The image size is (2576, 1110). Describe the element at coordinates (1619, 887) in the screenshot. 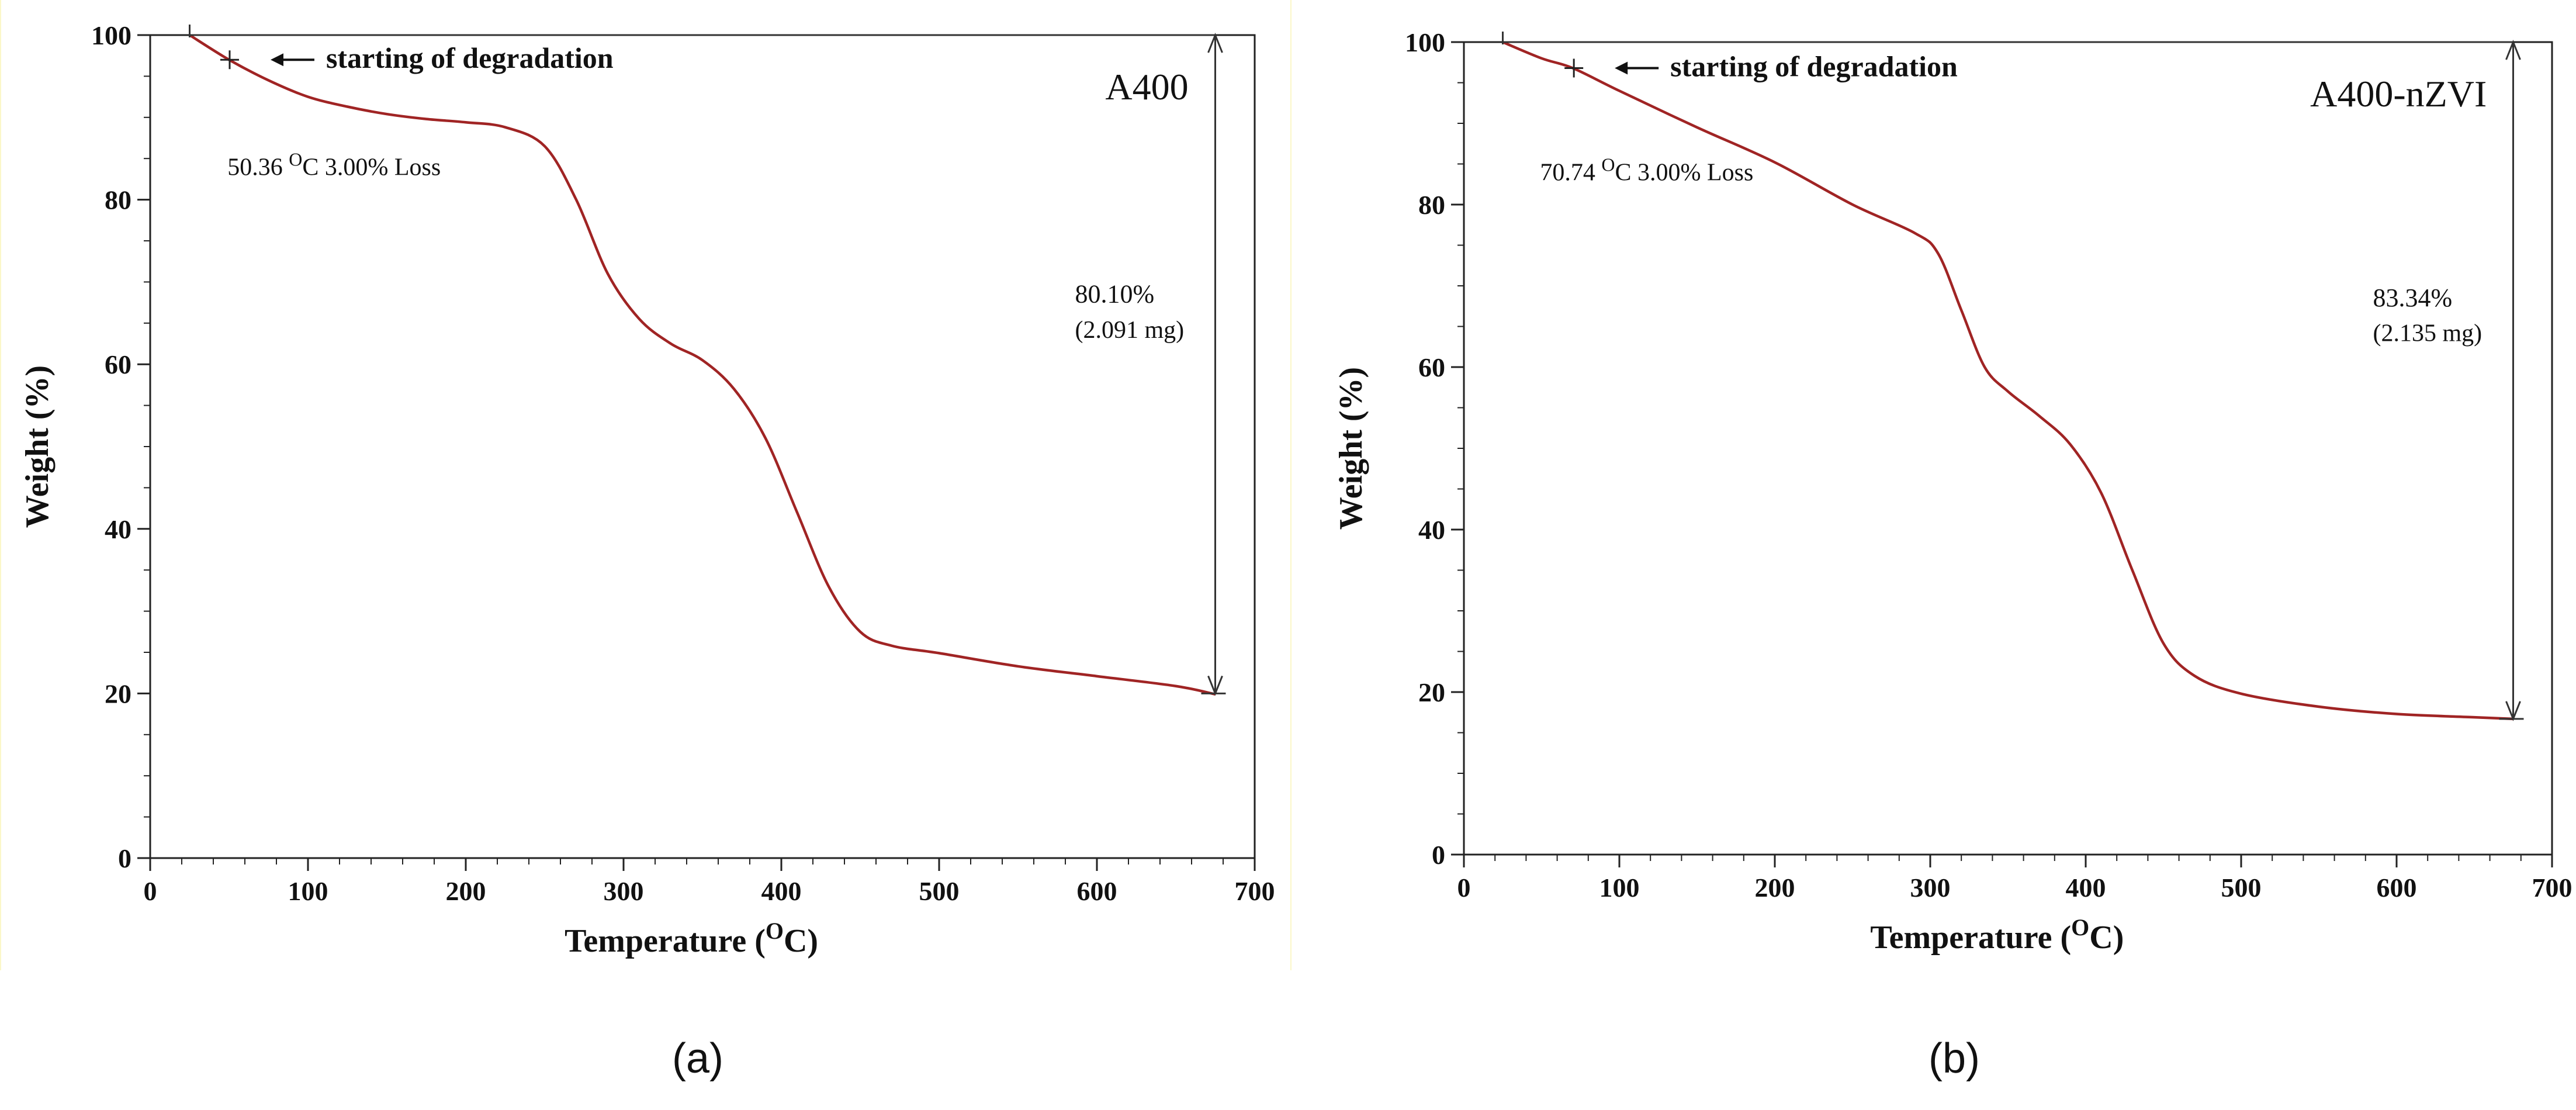

I see `x-tick-label-b-1: 100` at that location.